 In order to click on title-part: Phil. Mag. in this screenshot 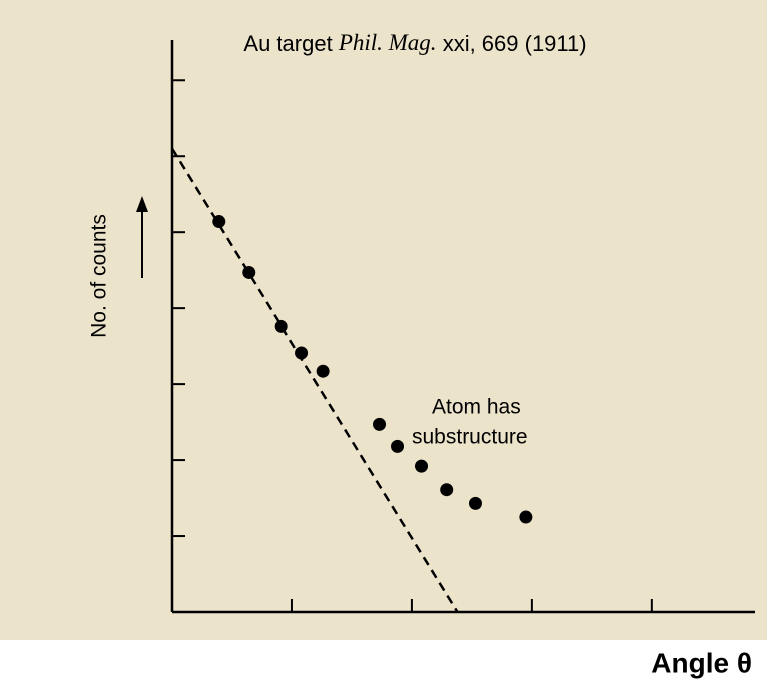, I will do `click(387, 42)`.